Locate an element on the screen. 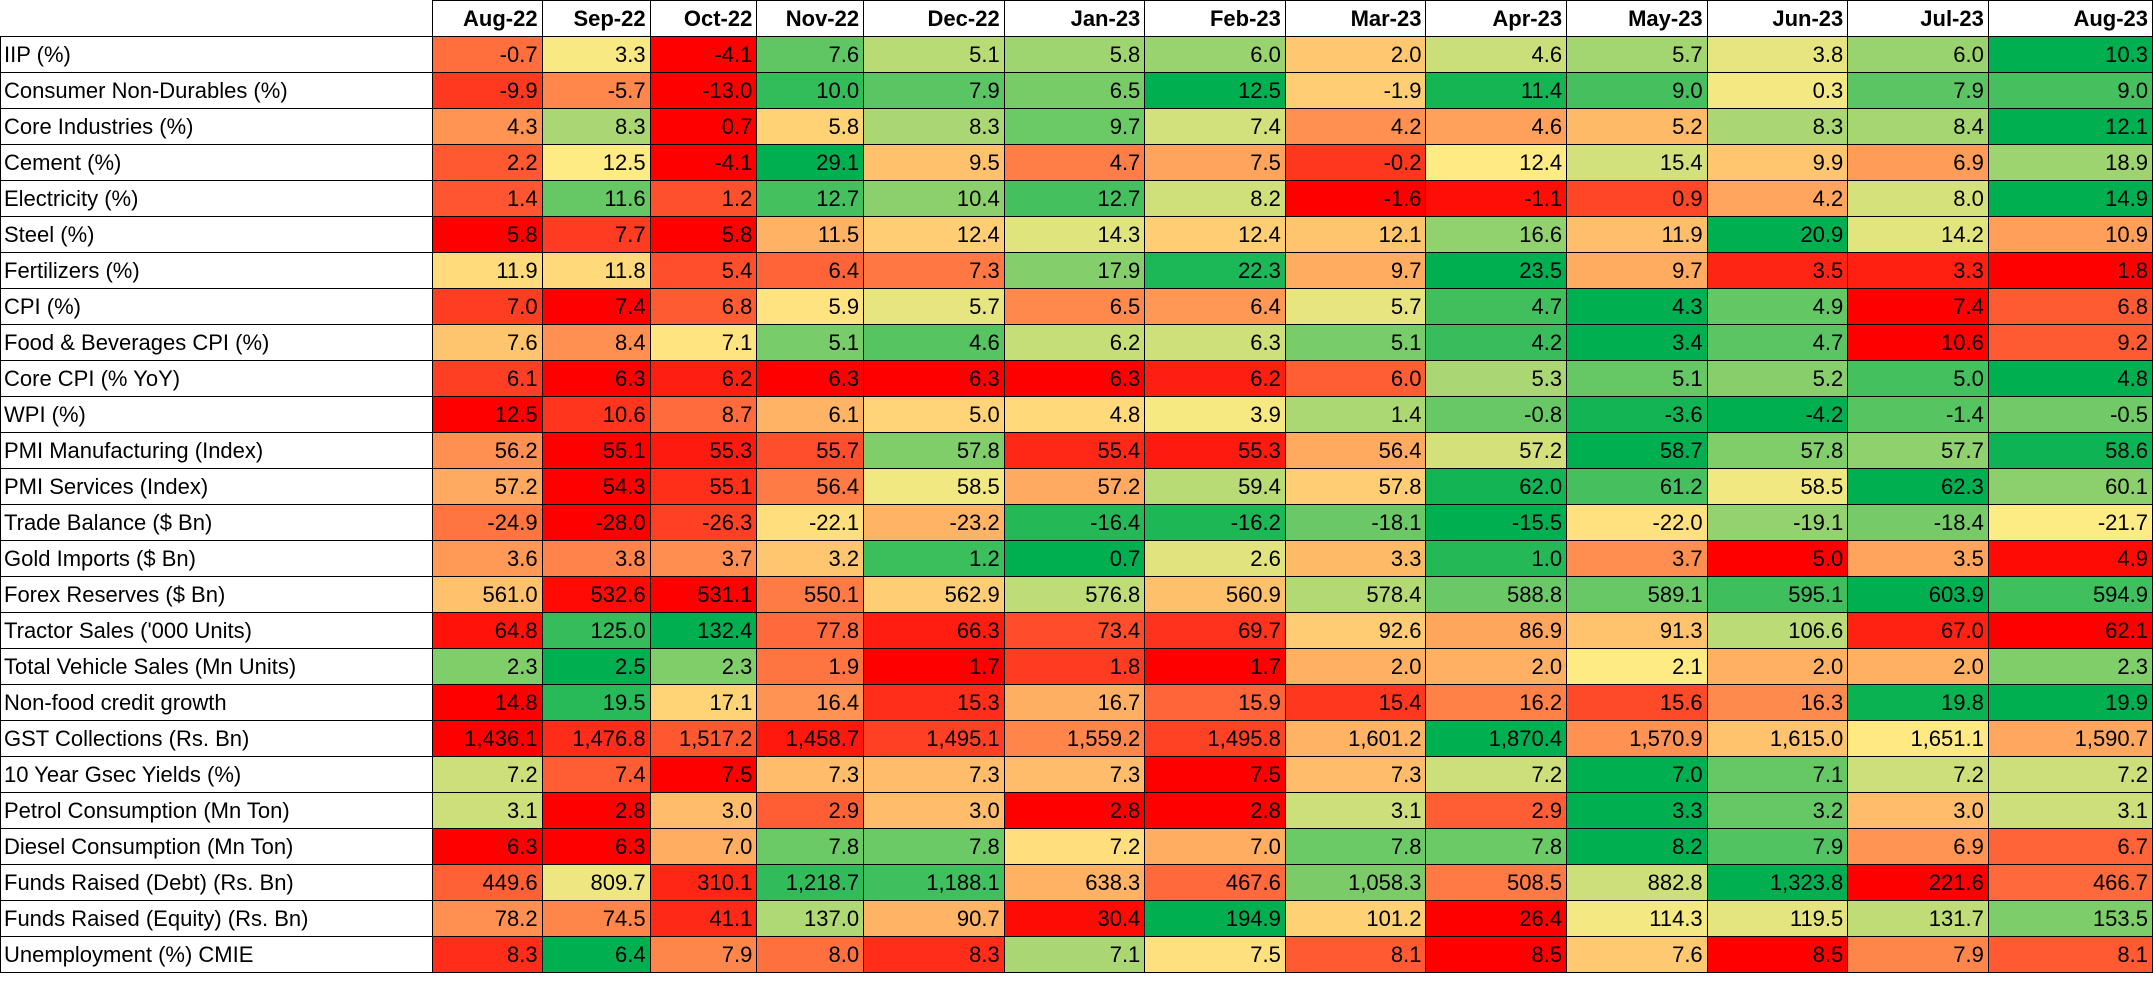 The height and width of the screenshot is (987, 2153). heatmap-cell: -18.4 is located at coordinates (1918, 522).